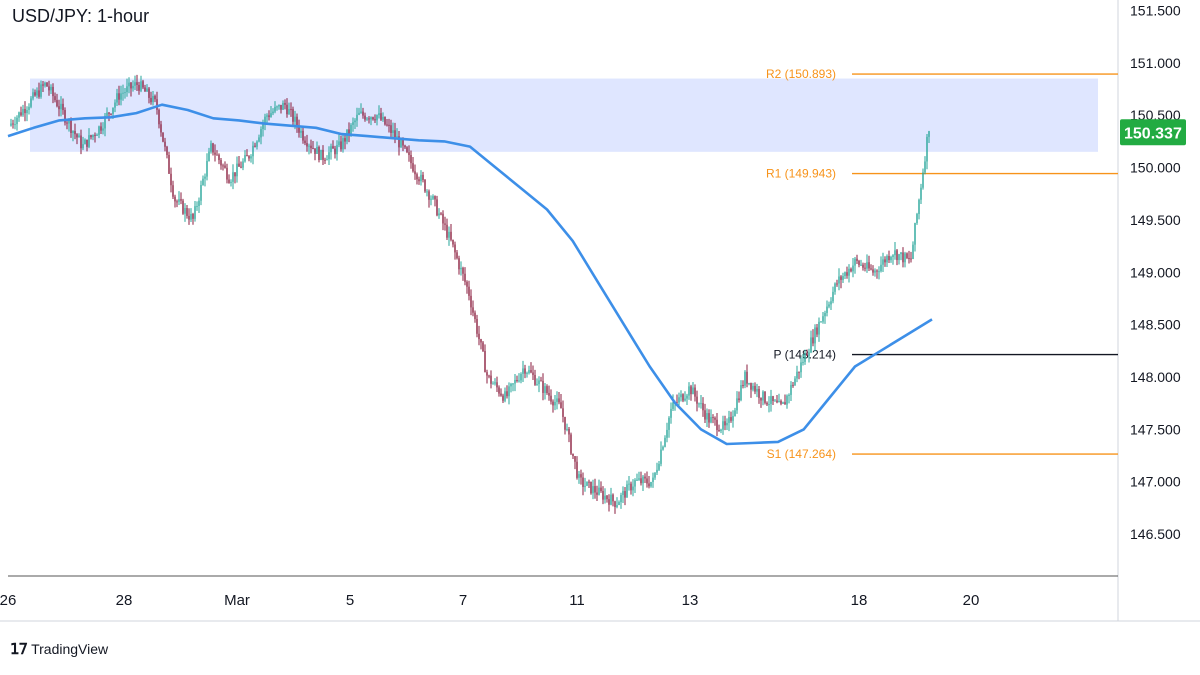 This screenshot has height=675, width=1200. Describe the element at coordinates (350, 600) in the screenshot. I see `x-tick-label: 5` at that location.